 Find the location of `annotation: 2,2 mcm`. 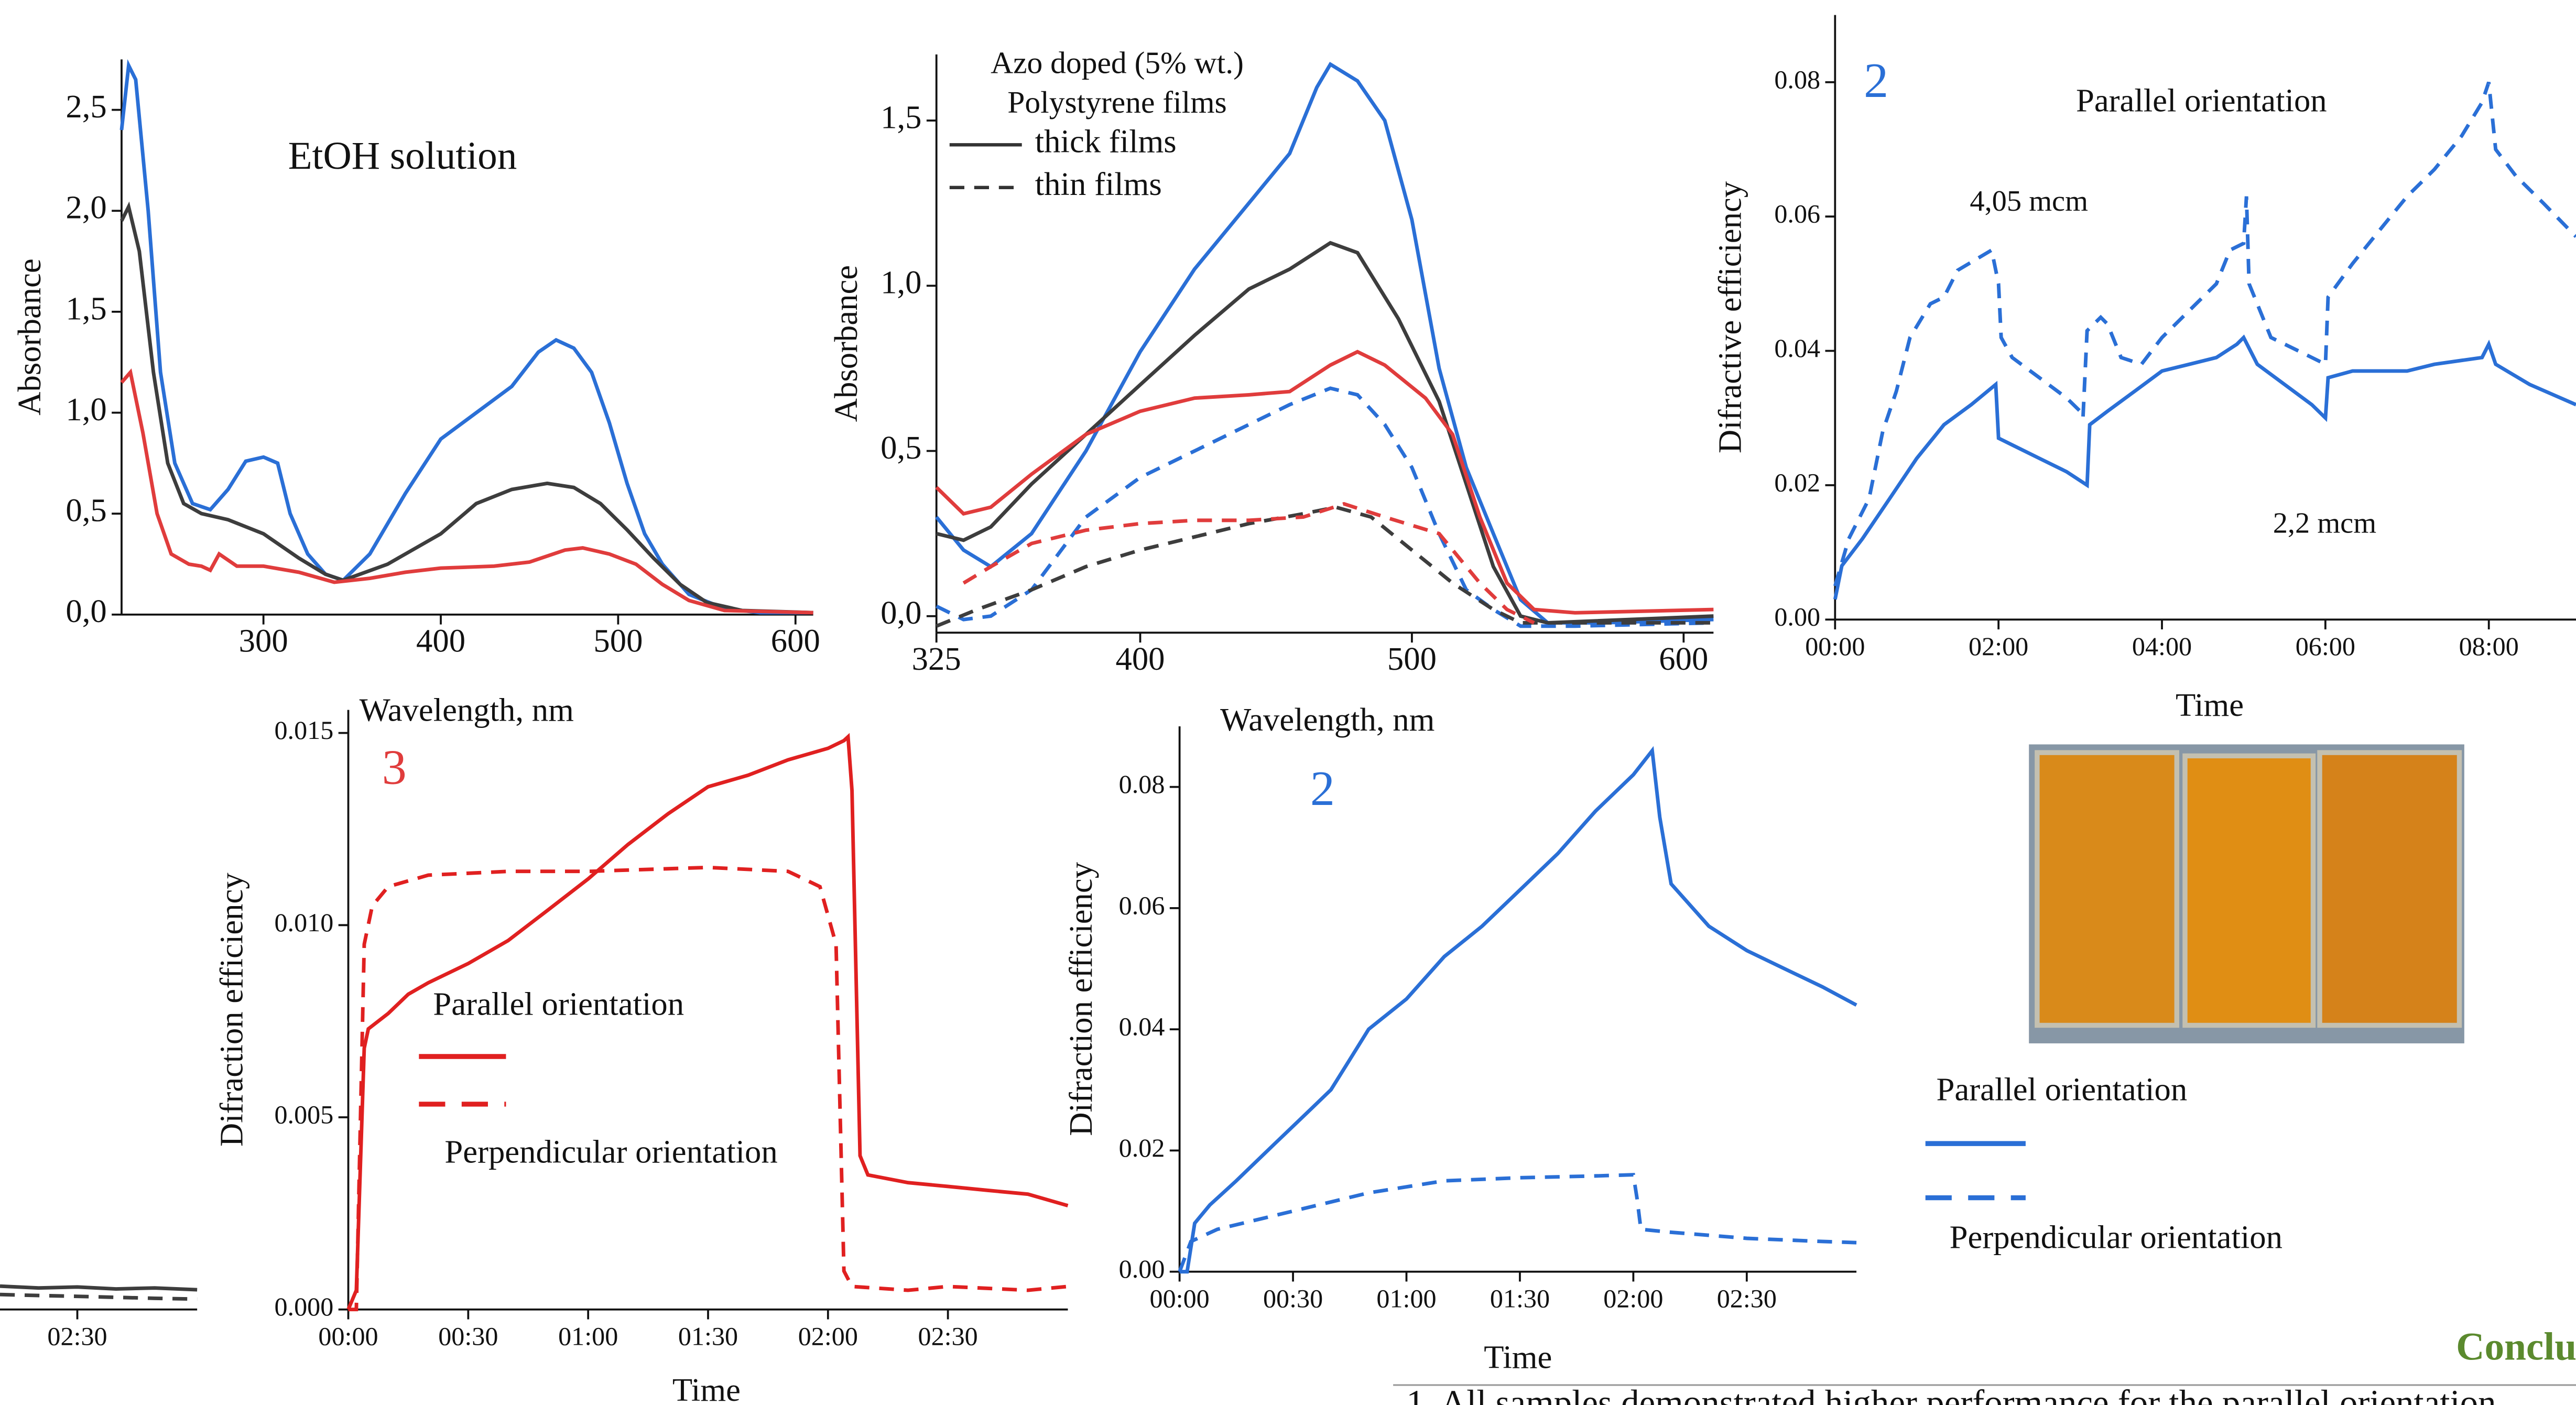

annotation: 2,2 mcm is located at coordinates (2324, 523).